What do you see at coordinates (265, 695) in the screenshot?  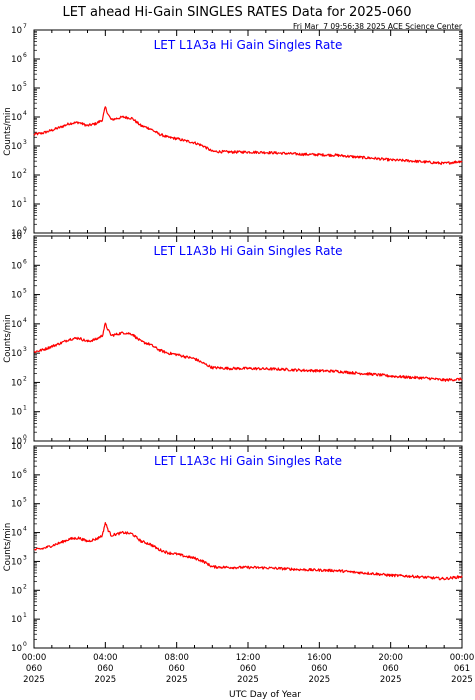 I see `x-axis-title: UTC Day of Year` at bounding box center [265, 695].